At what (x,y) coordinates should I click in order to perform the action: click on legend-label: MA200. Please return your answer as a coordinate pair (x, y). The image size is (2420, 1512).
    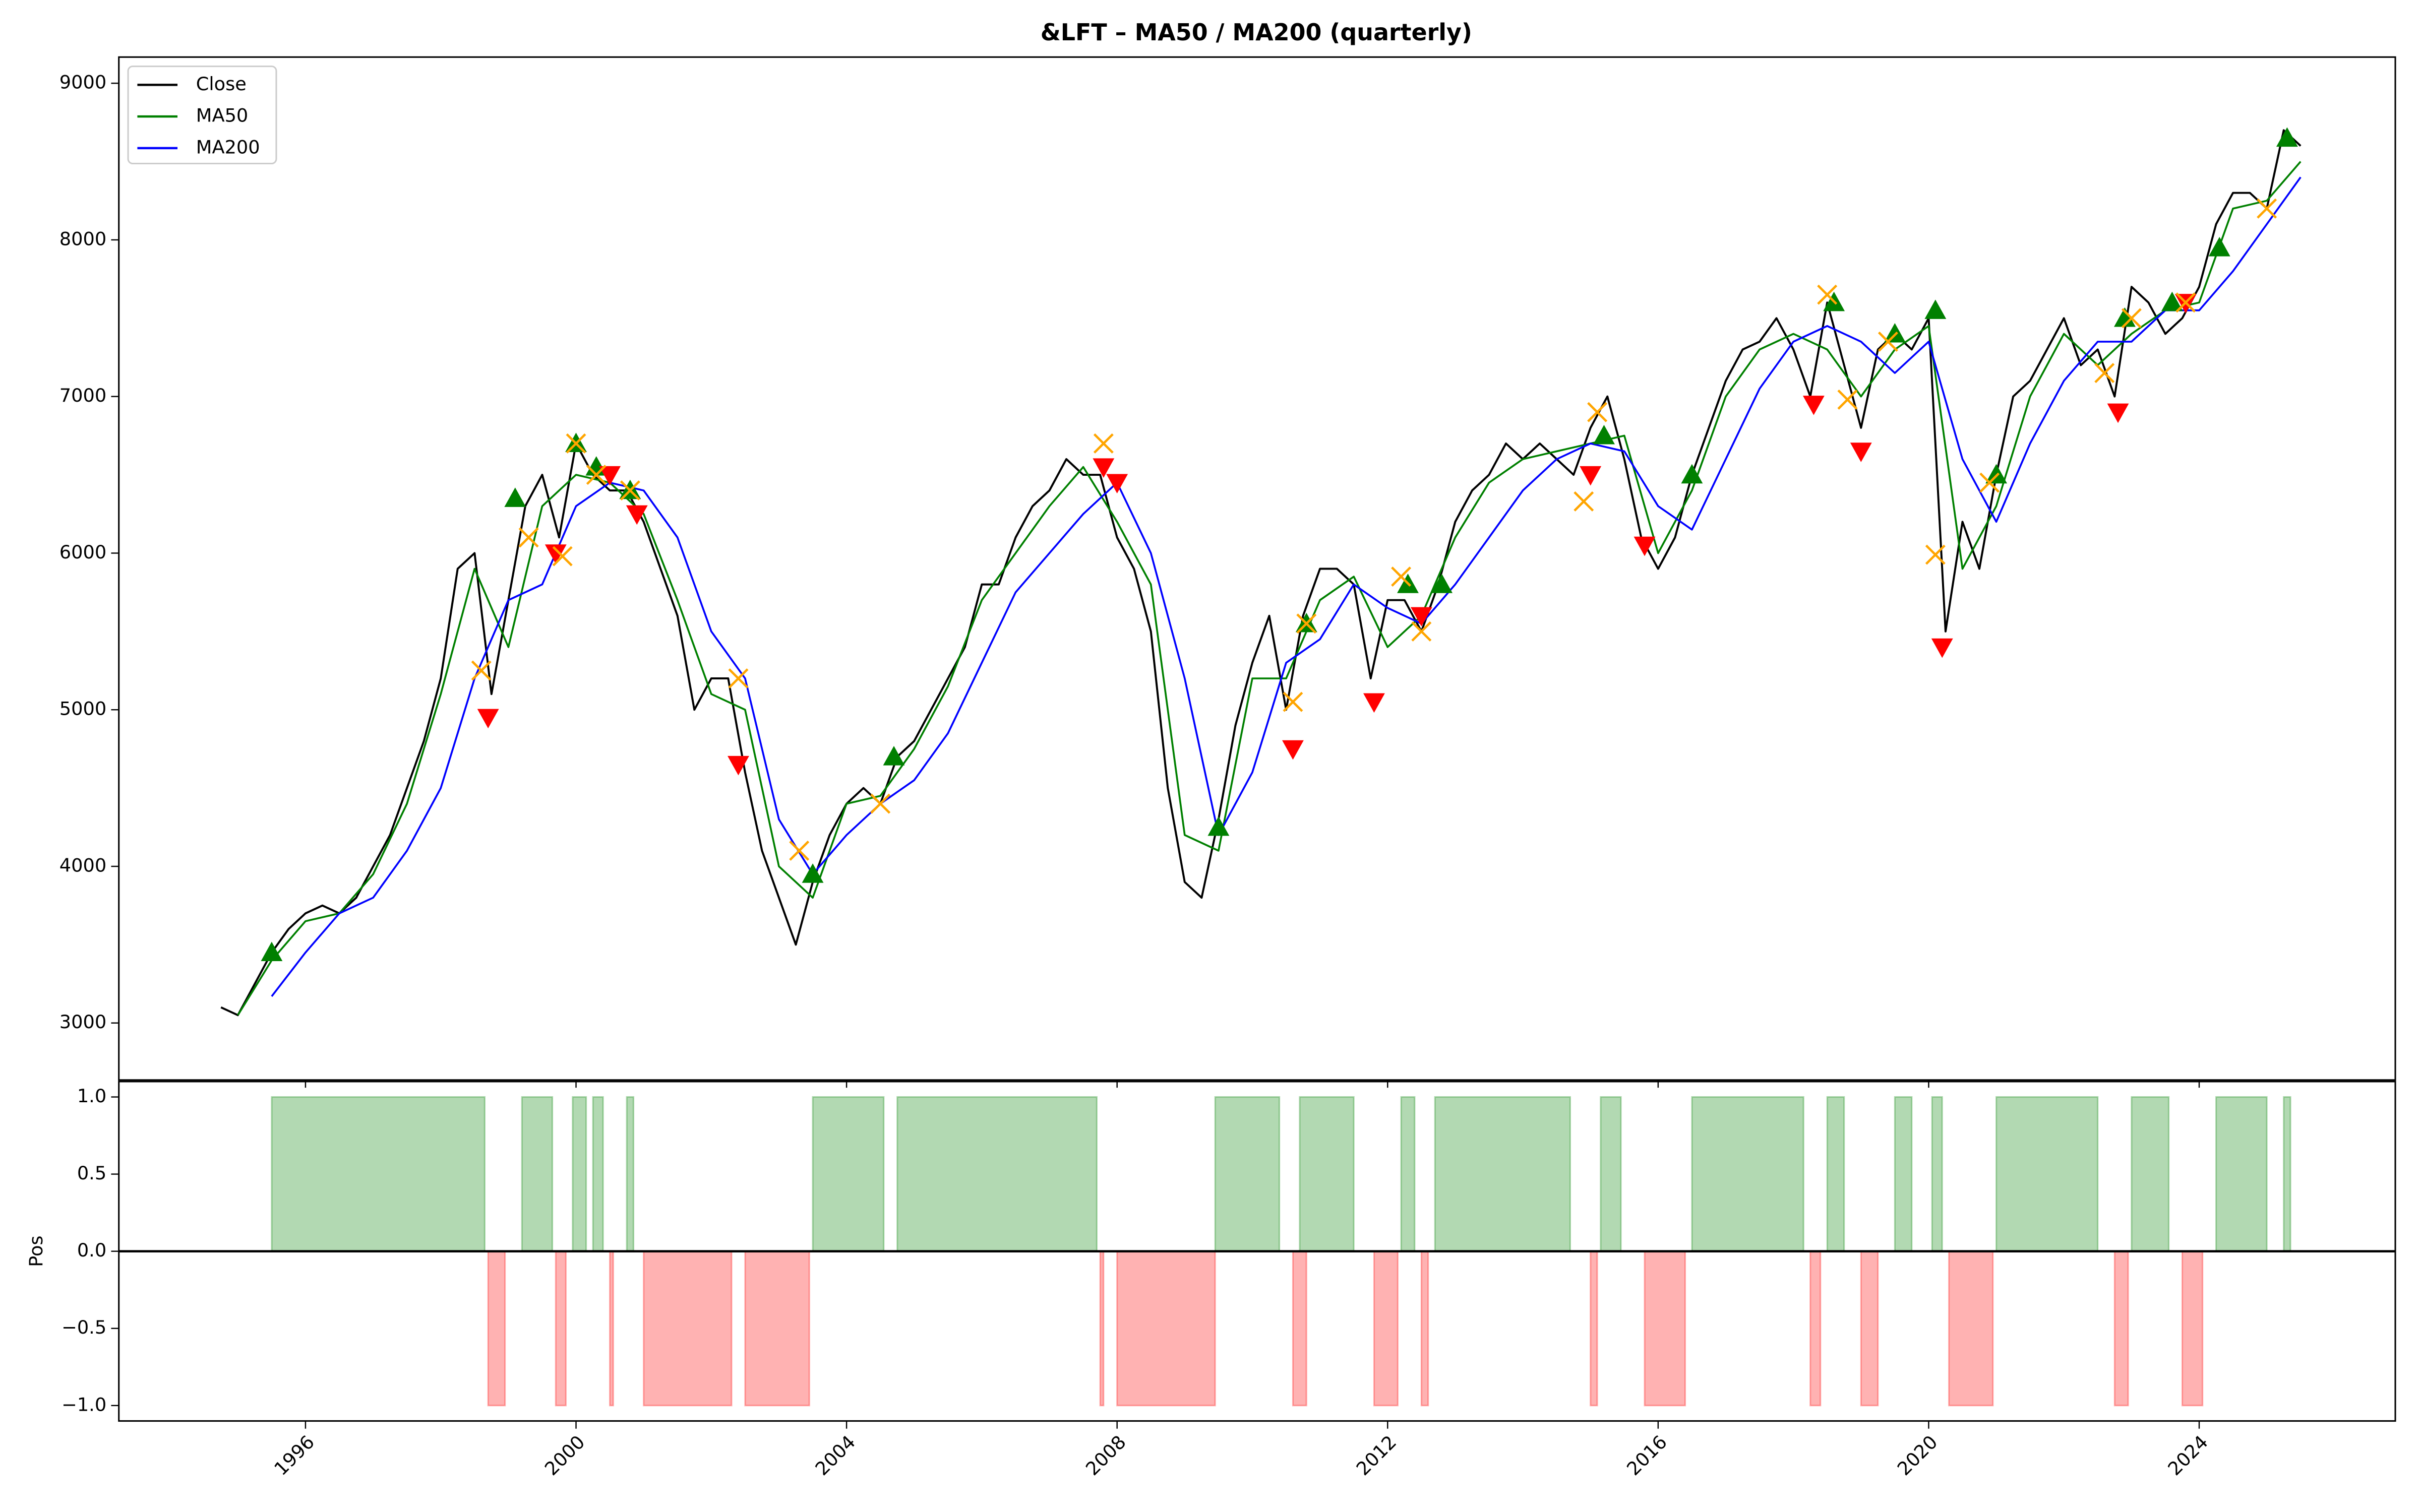
    Looking at the image, I should click on (228, 147).